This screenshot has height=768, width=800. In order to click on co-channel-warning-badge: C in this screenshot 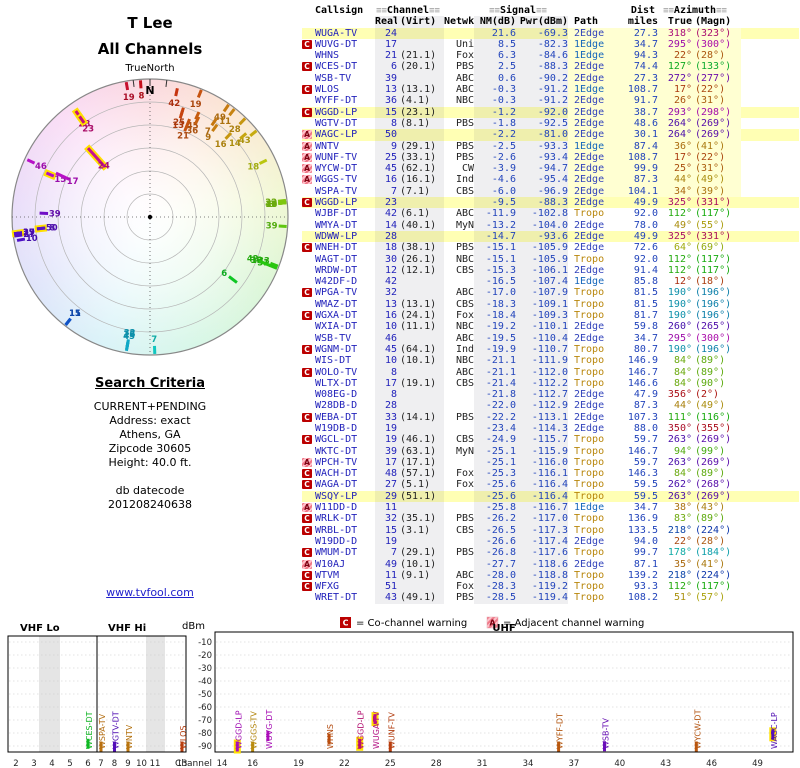, I will do `click(307, 575)`.